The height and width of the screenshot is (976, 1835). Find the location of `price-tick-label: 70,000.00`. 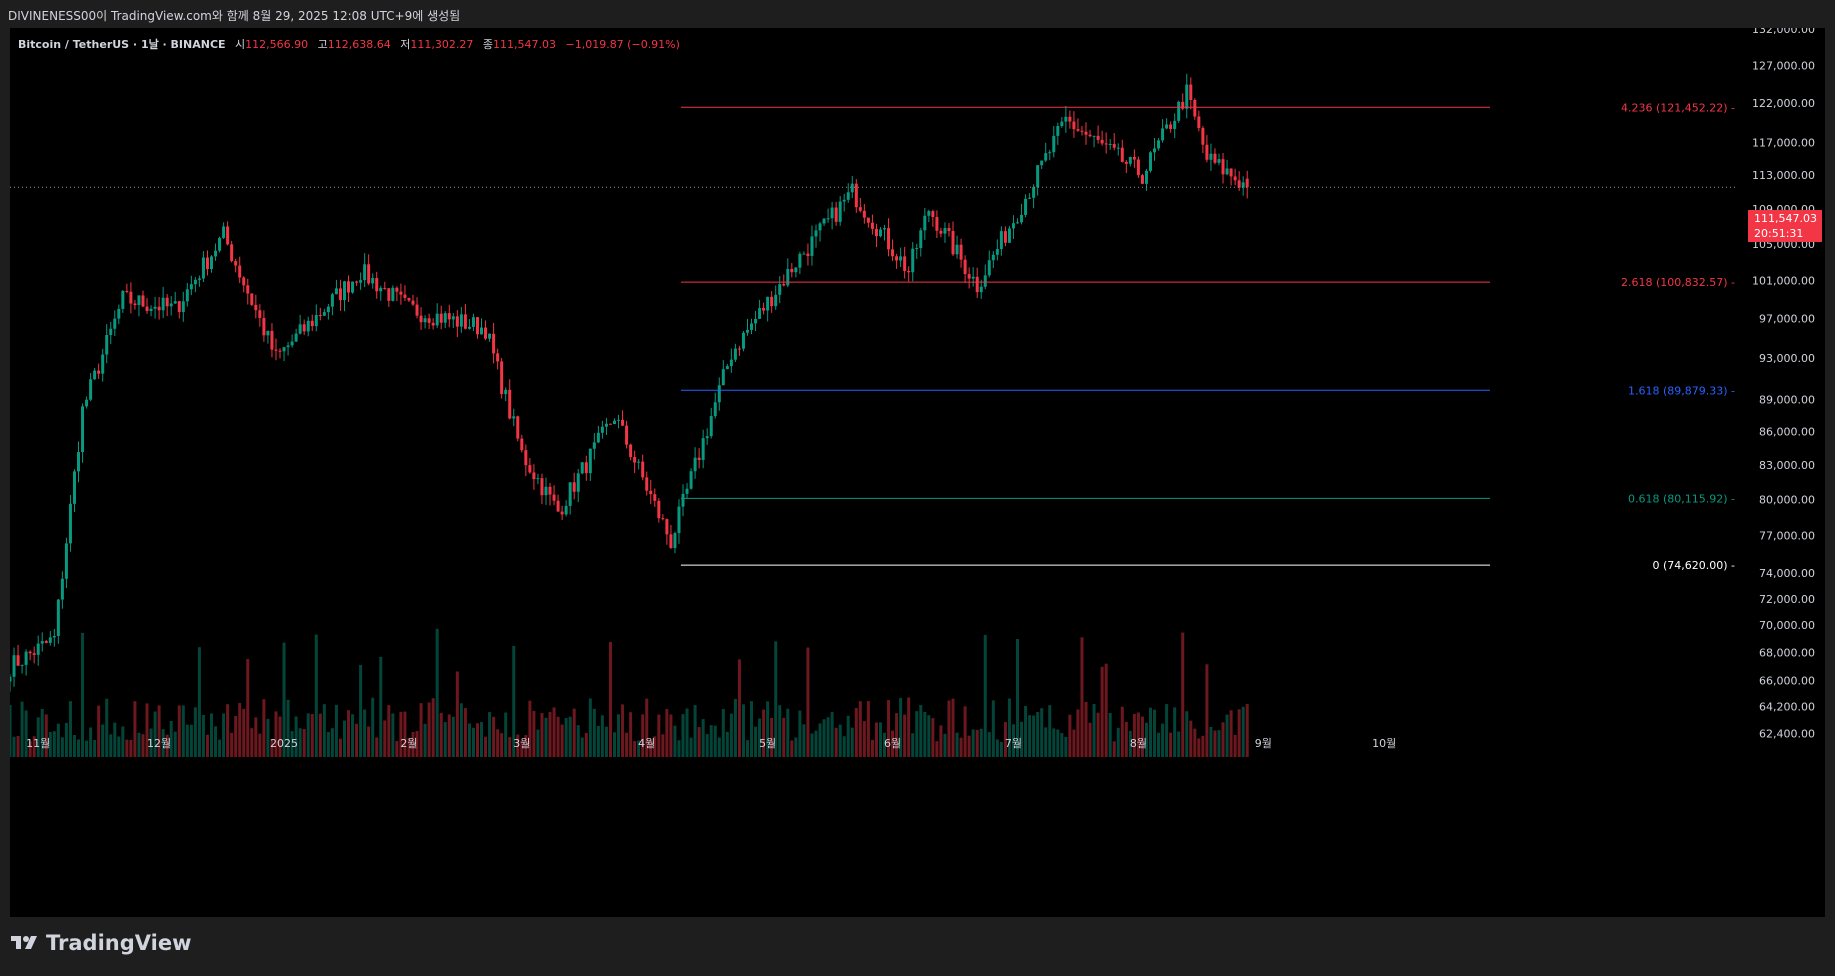

price-tick-label: 70,000.00 is located at coordinates (1787, 625).